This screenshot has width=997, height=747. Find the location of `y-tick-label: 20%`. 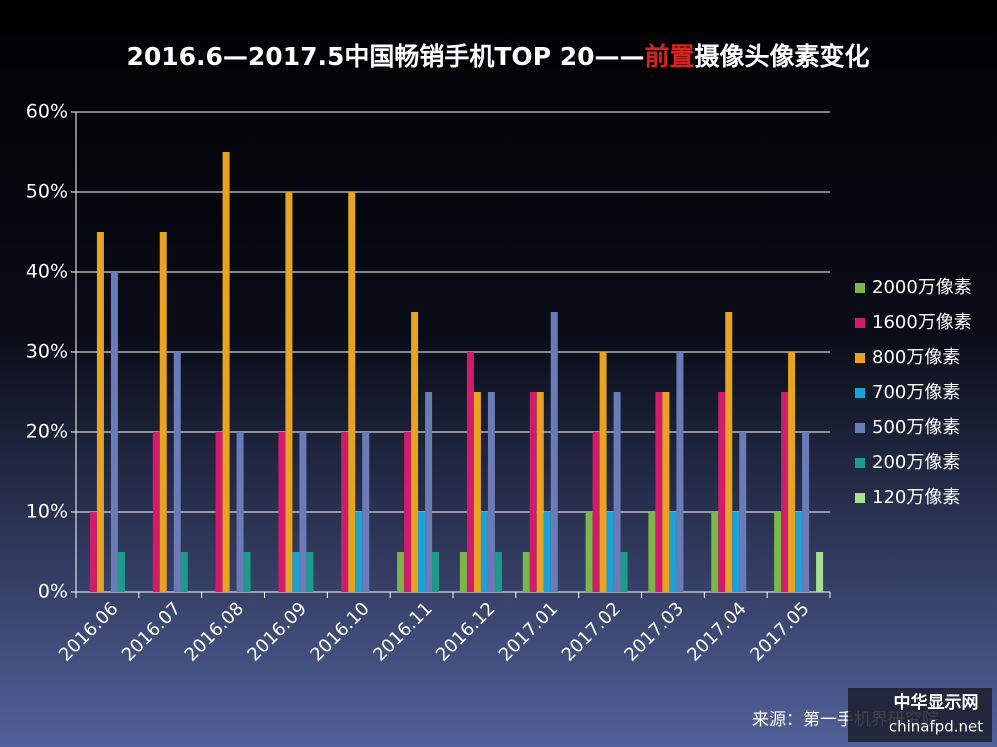

y-tick-label: 20% is located at coordinates (47, 432).